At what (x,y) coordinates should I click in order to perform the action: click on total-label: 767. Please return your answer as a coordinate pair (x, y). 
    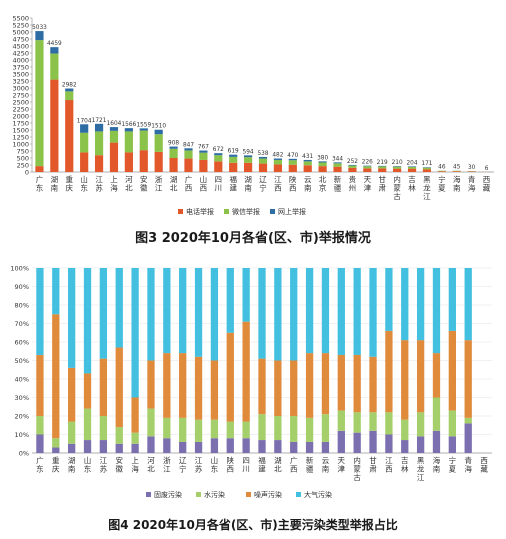
    Looking at the image, I should click on (203, 148).